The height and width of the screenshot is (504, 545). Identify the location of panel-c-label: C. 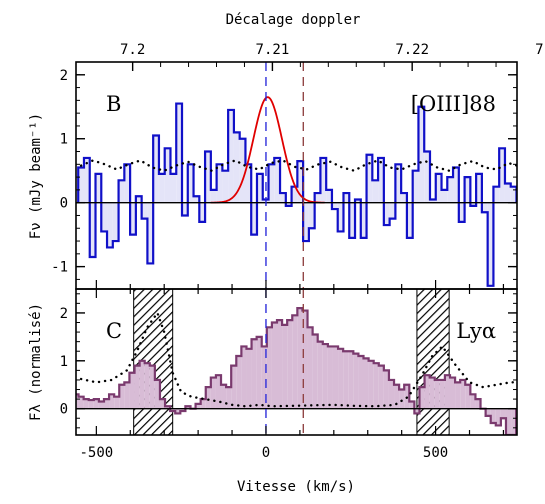
(114, 331).